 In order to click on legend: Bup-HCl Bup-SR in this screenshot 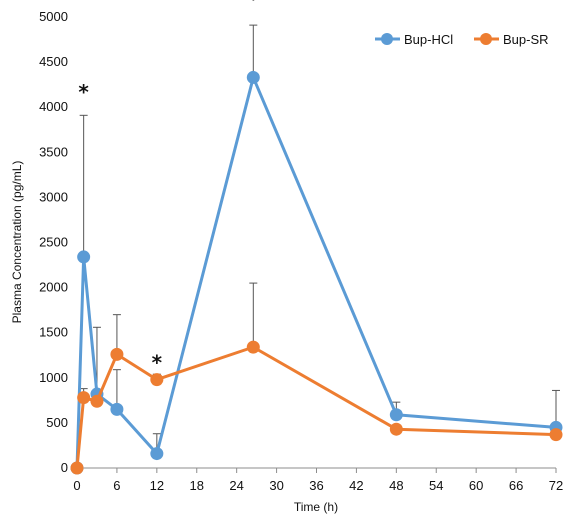, I will do `click(462, 39)`.